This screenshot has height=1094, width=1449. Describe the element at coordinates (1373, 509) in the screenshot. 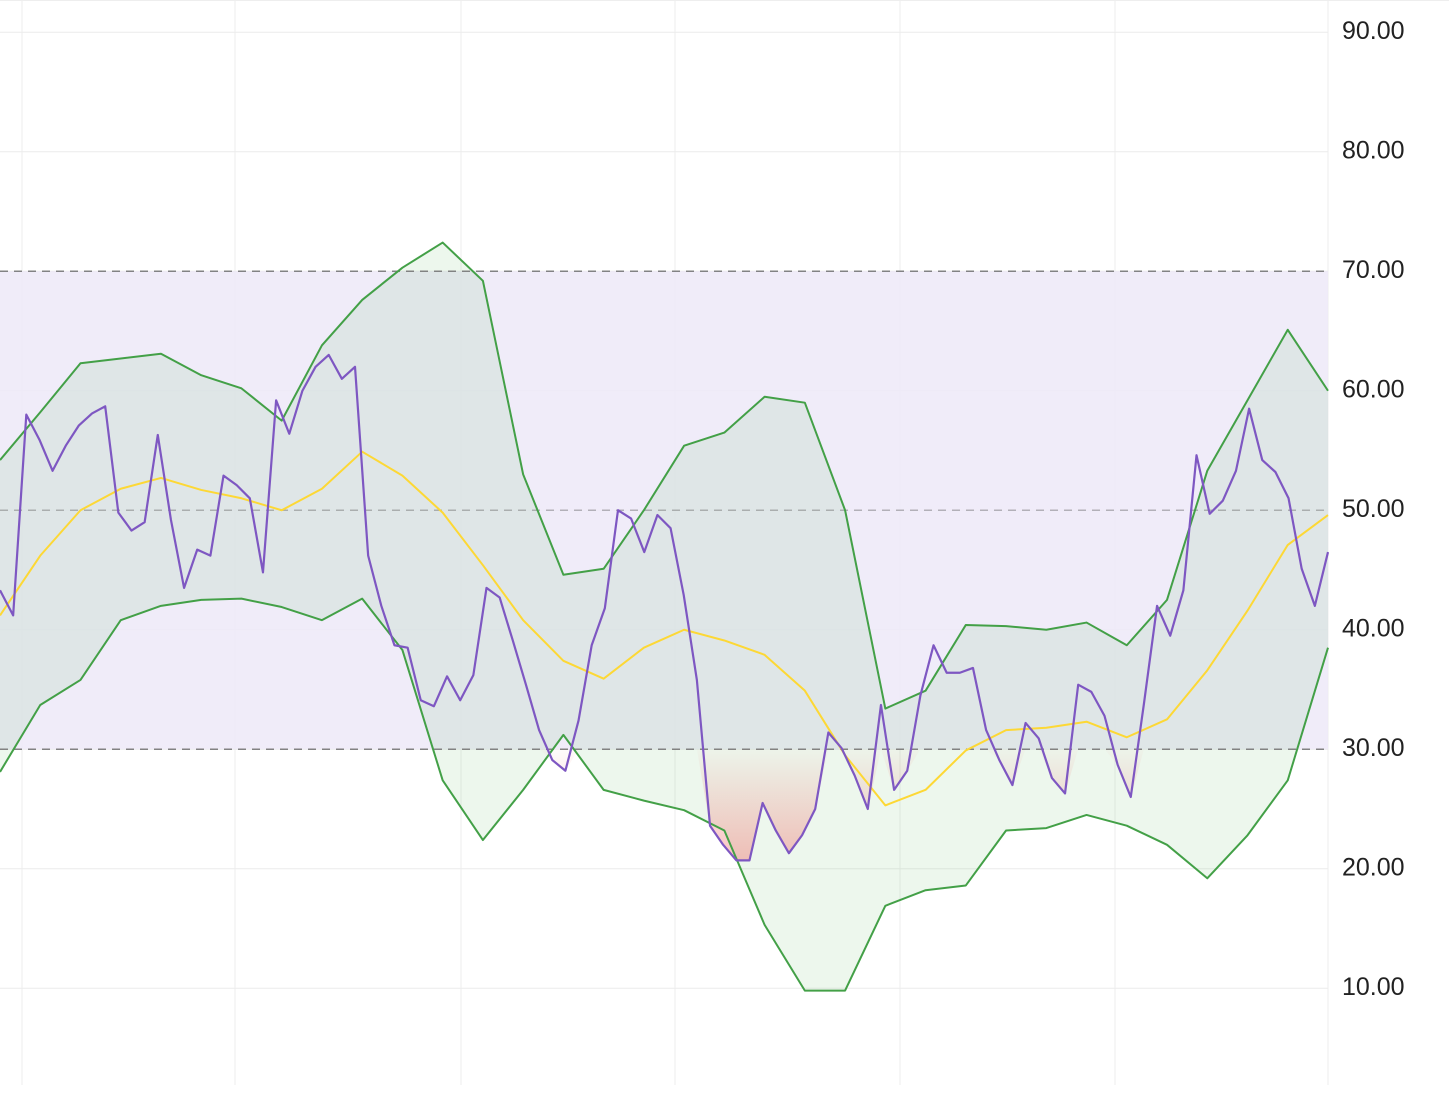

I see `y-tick-label: 50.00` at that location.